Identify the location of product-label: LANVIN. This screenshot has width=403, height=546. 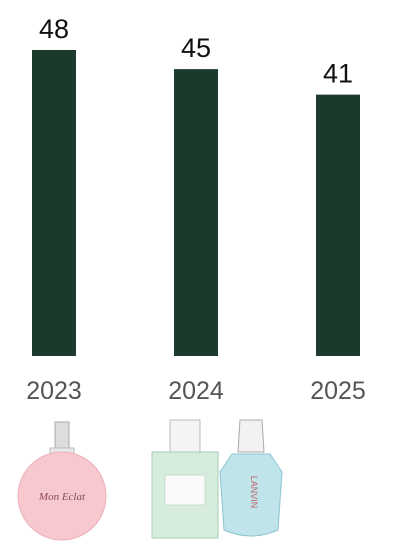
(254, 492).